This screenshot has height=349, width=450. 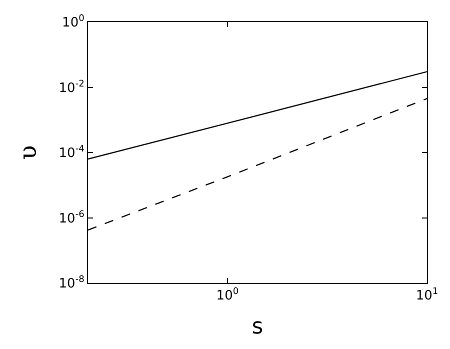 I want to click on y-tick-label: 10$^{-6}$, so click(x=71, y=218).